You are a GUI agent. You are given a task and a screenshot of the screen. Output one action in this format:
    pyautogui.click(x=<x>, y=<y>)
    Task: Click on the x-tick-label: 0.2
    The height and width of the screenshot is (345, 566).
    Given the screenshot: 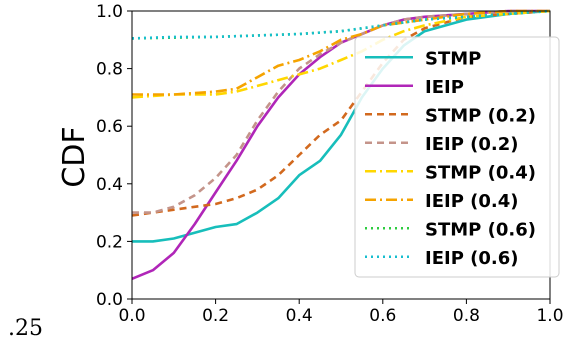 What is the action you would take?
    pyautogui.click(x=215, y=316)
    